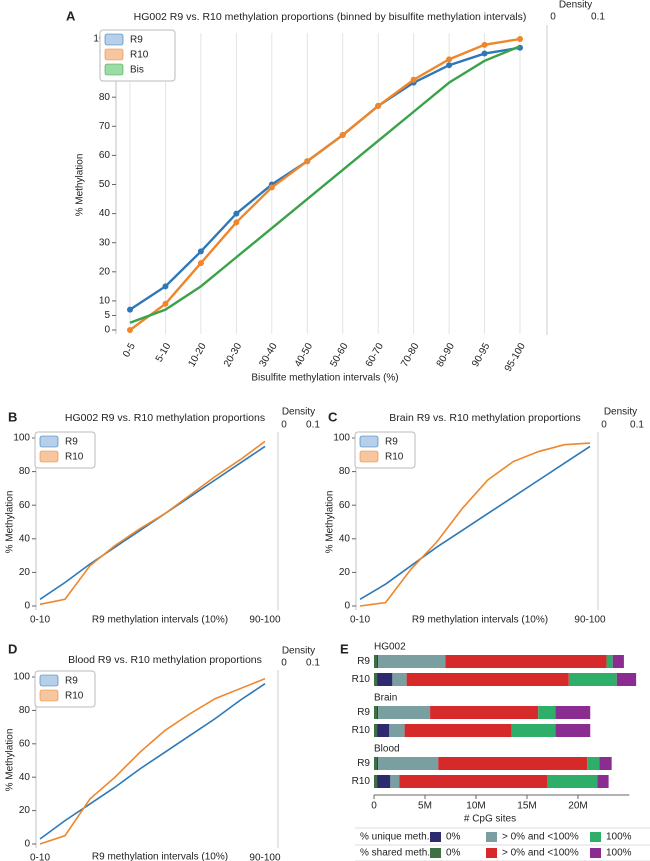 The width and height of the screenshot is (650, 861). I want to click on y-tick-label: 5, so click(107, 315).